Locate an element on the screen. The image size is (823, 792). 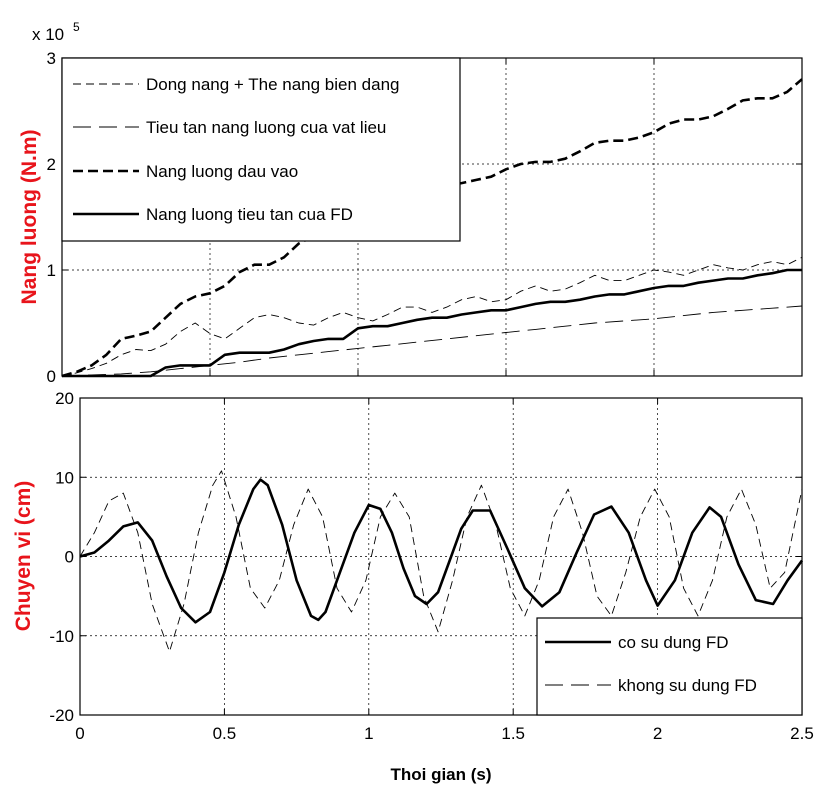
displacement-xtick-label: 1 is located at coordinates (368, 733).